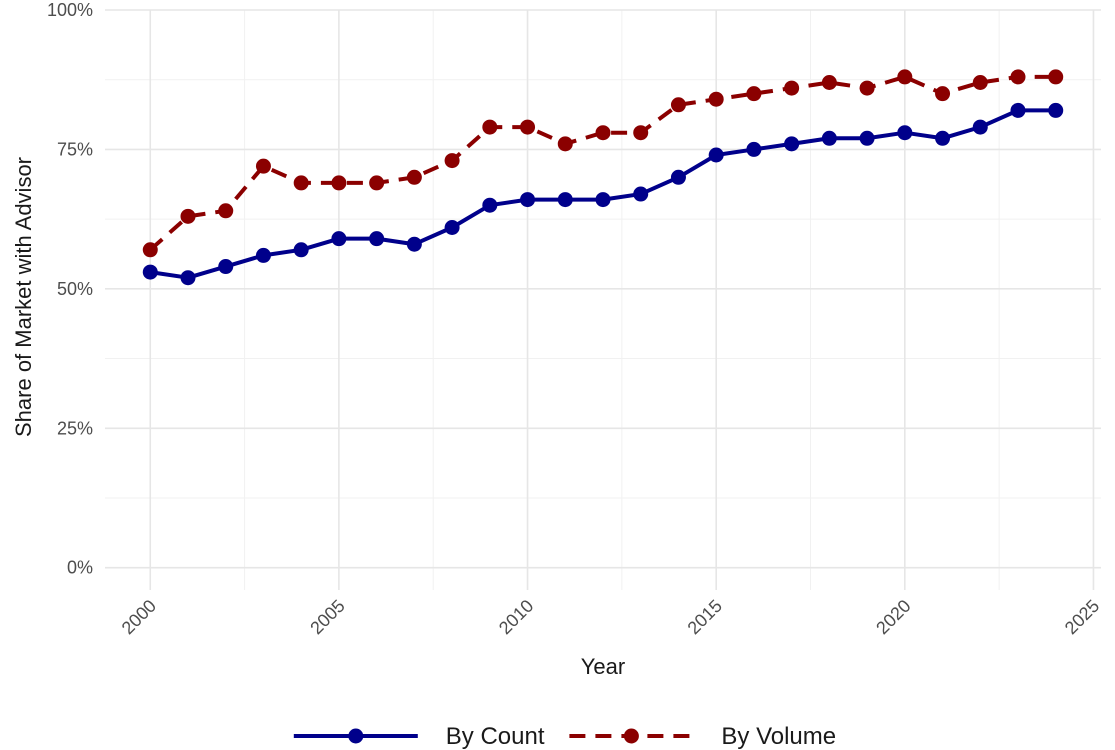 Image resolution: width=1115 pixels, height=750 pixels. What do you see at coordinates (23, 297) in the screenshot?
I see `y-axis-title: Share of Market with Advisor` at bounding box center [23, 297].